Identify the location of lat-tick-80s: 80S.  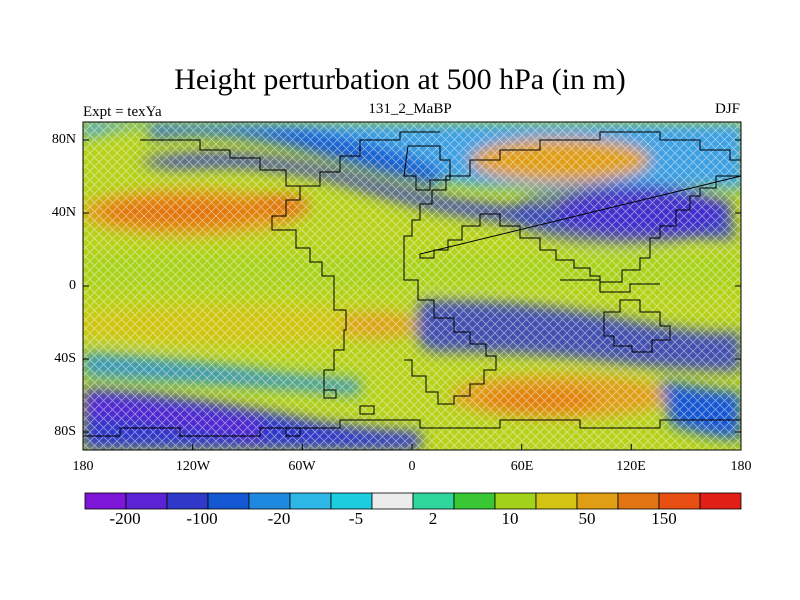
(65, 431).